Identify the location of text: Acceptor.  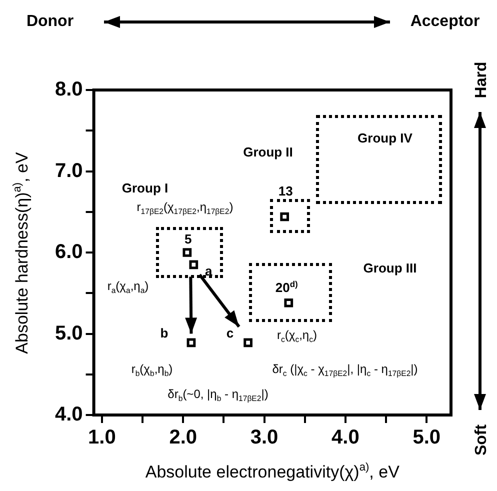
(445, 22).